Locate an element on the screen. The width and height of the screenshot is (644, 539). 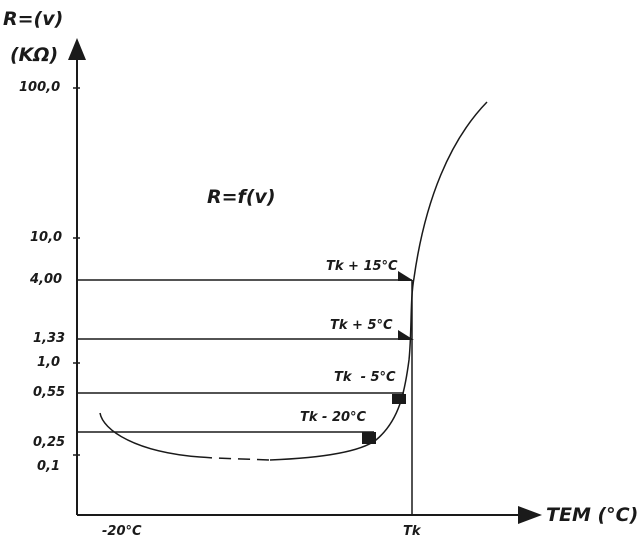
arrowhead-minus5 is located at coordinates (399, 399).